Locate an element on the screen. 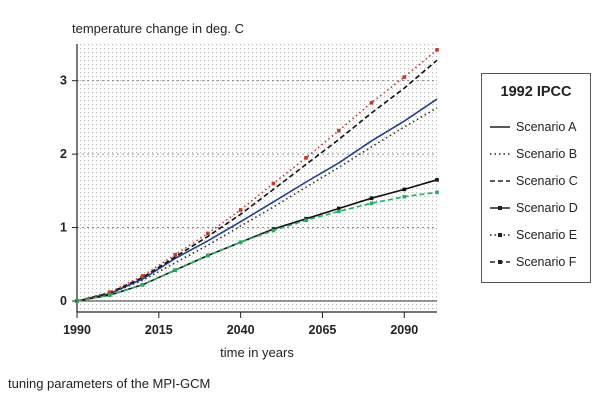 This screenshot has width=600, height=405. legend-label: Scenario C is located at coordinates (547, 181).